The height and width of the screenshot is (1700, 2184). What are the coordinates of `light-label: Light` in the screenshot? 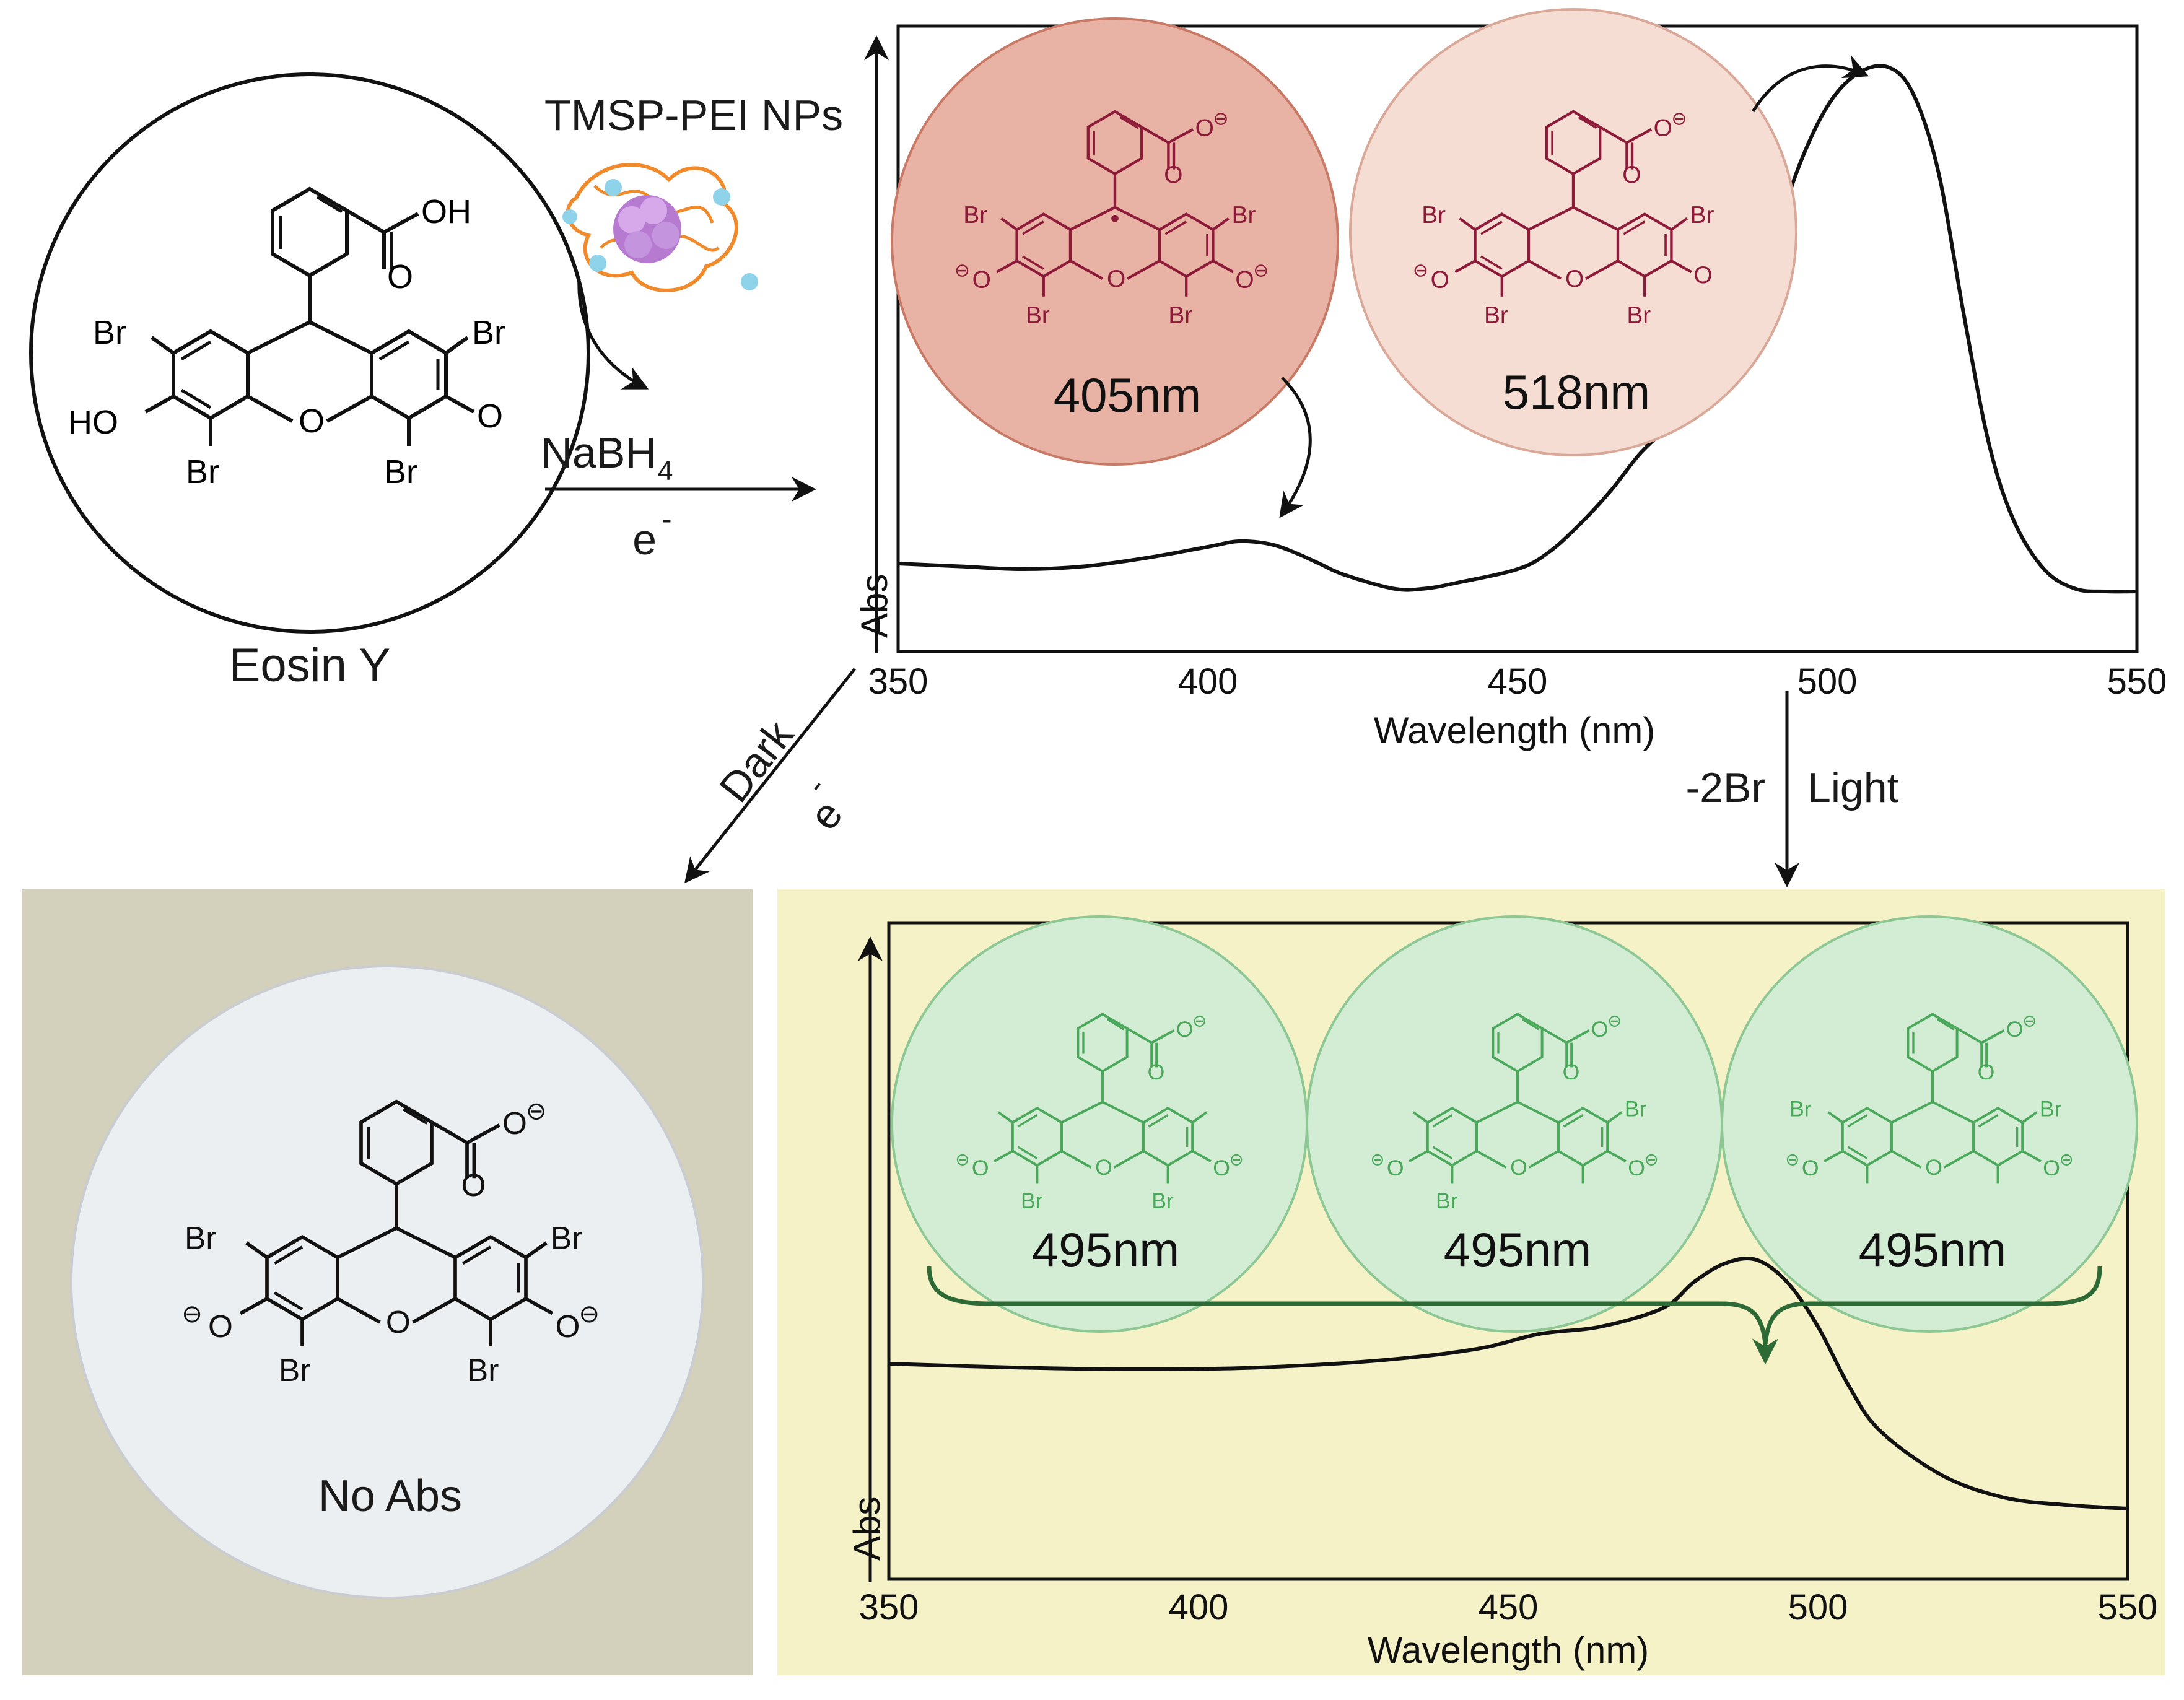 It's located at (1853, 787).